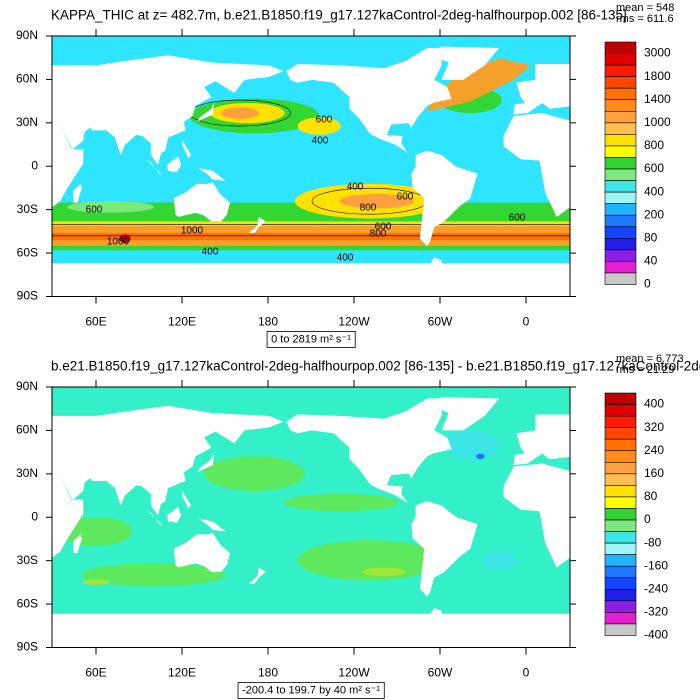 The height and width of the screenshot is (700, 700). What do you see at coordinates (647, 519) in the screenshot?
I see `colorbar-label: 0` at bounding box center [647, 519].